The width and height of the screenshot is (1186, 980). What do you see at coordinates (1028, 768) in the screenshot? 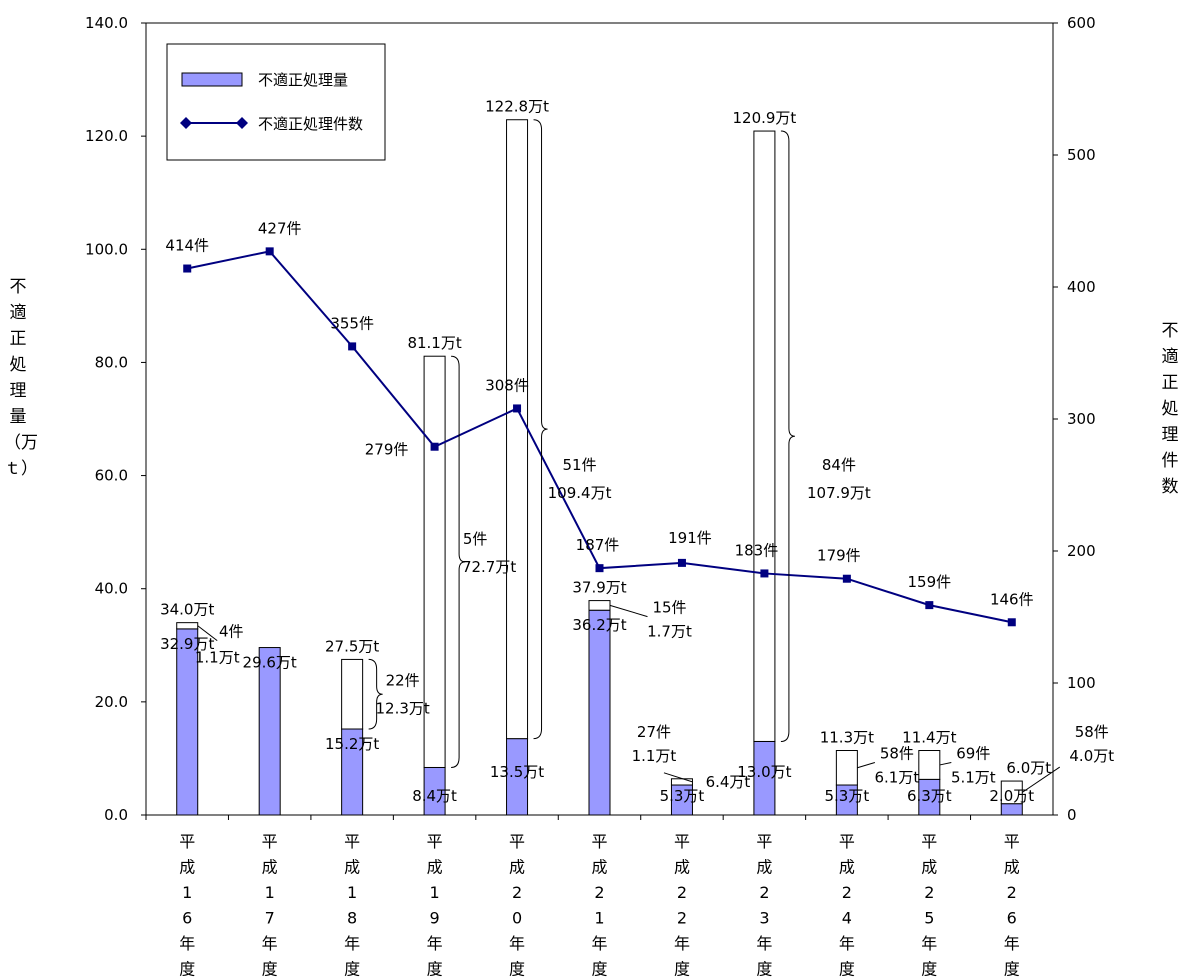
I see `bar-total-label: 6.0万t` at bounding box center [1028, 768].